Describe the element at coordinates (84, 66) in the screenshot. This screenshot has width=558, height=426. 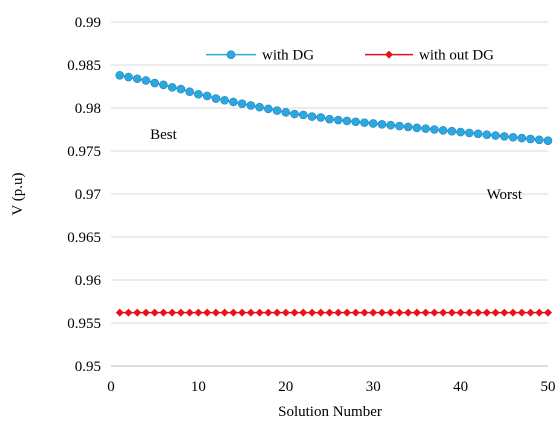
I see `y-tick-label: 0.985` at that location.